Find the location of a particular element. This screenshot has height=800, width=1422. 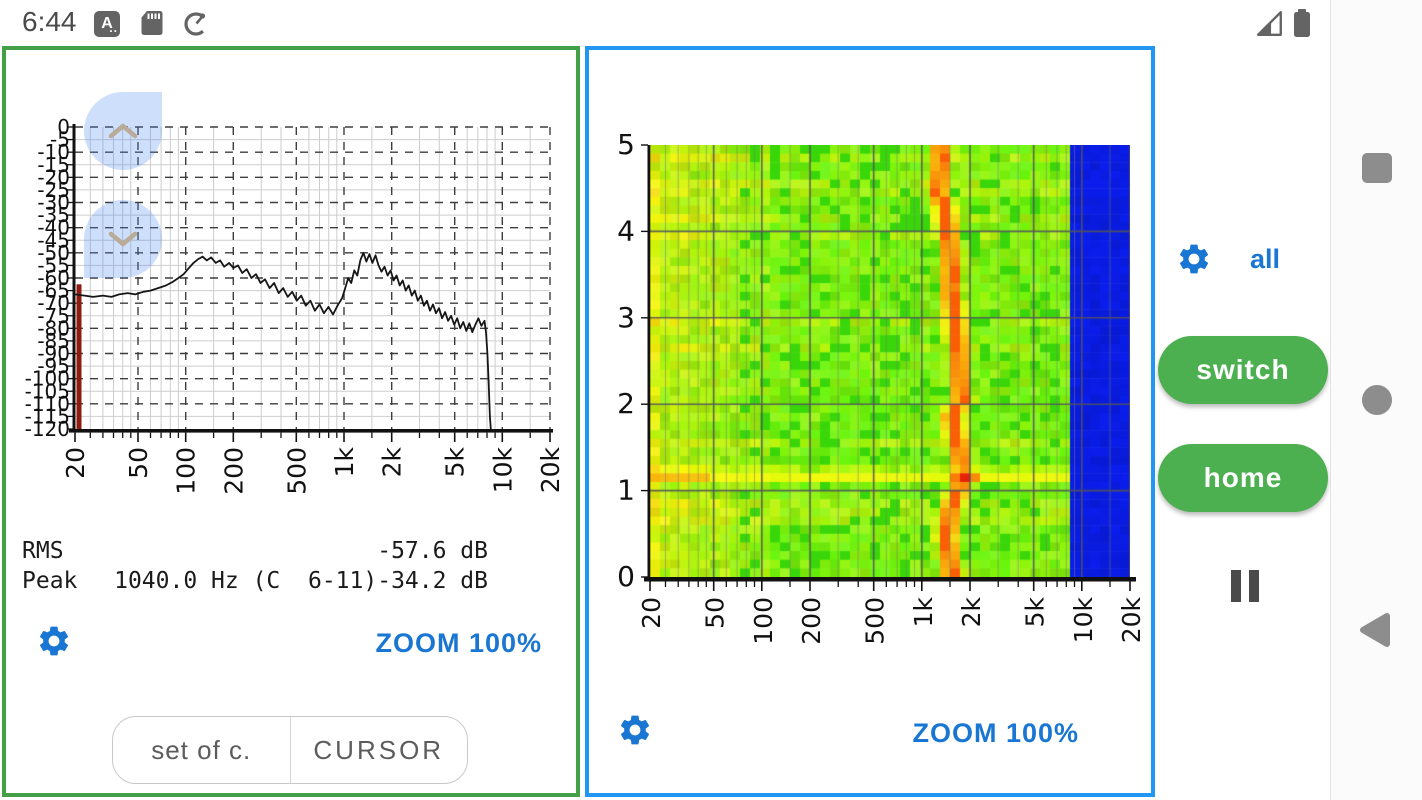

y-tick-label: -55 is located at coordinates (53, 265).